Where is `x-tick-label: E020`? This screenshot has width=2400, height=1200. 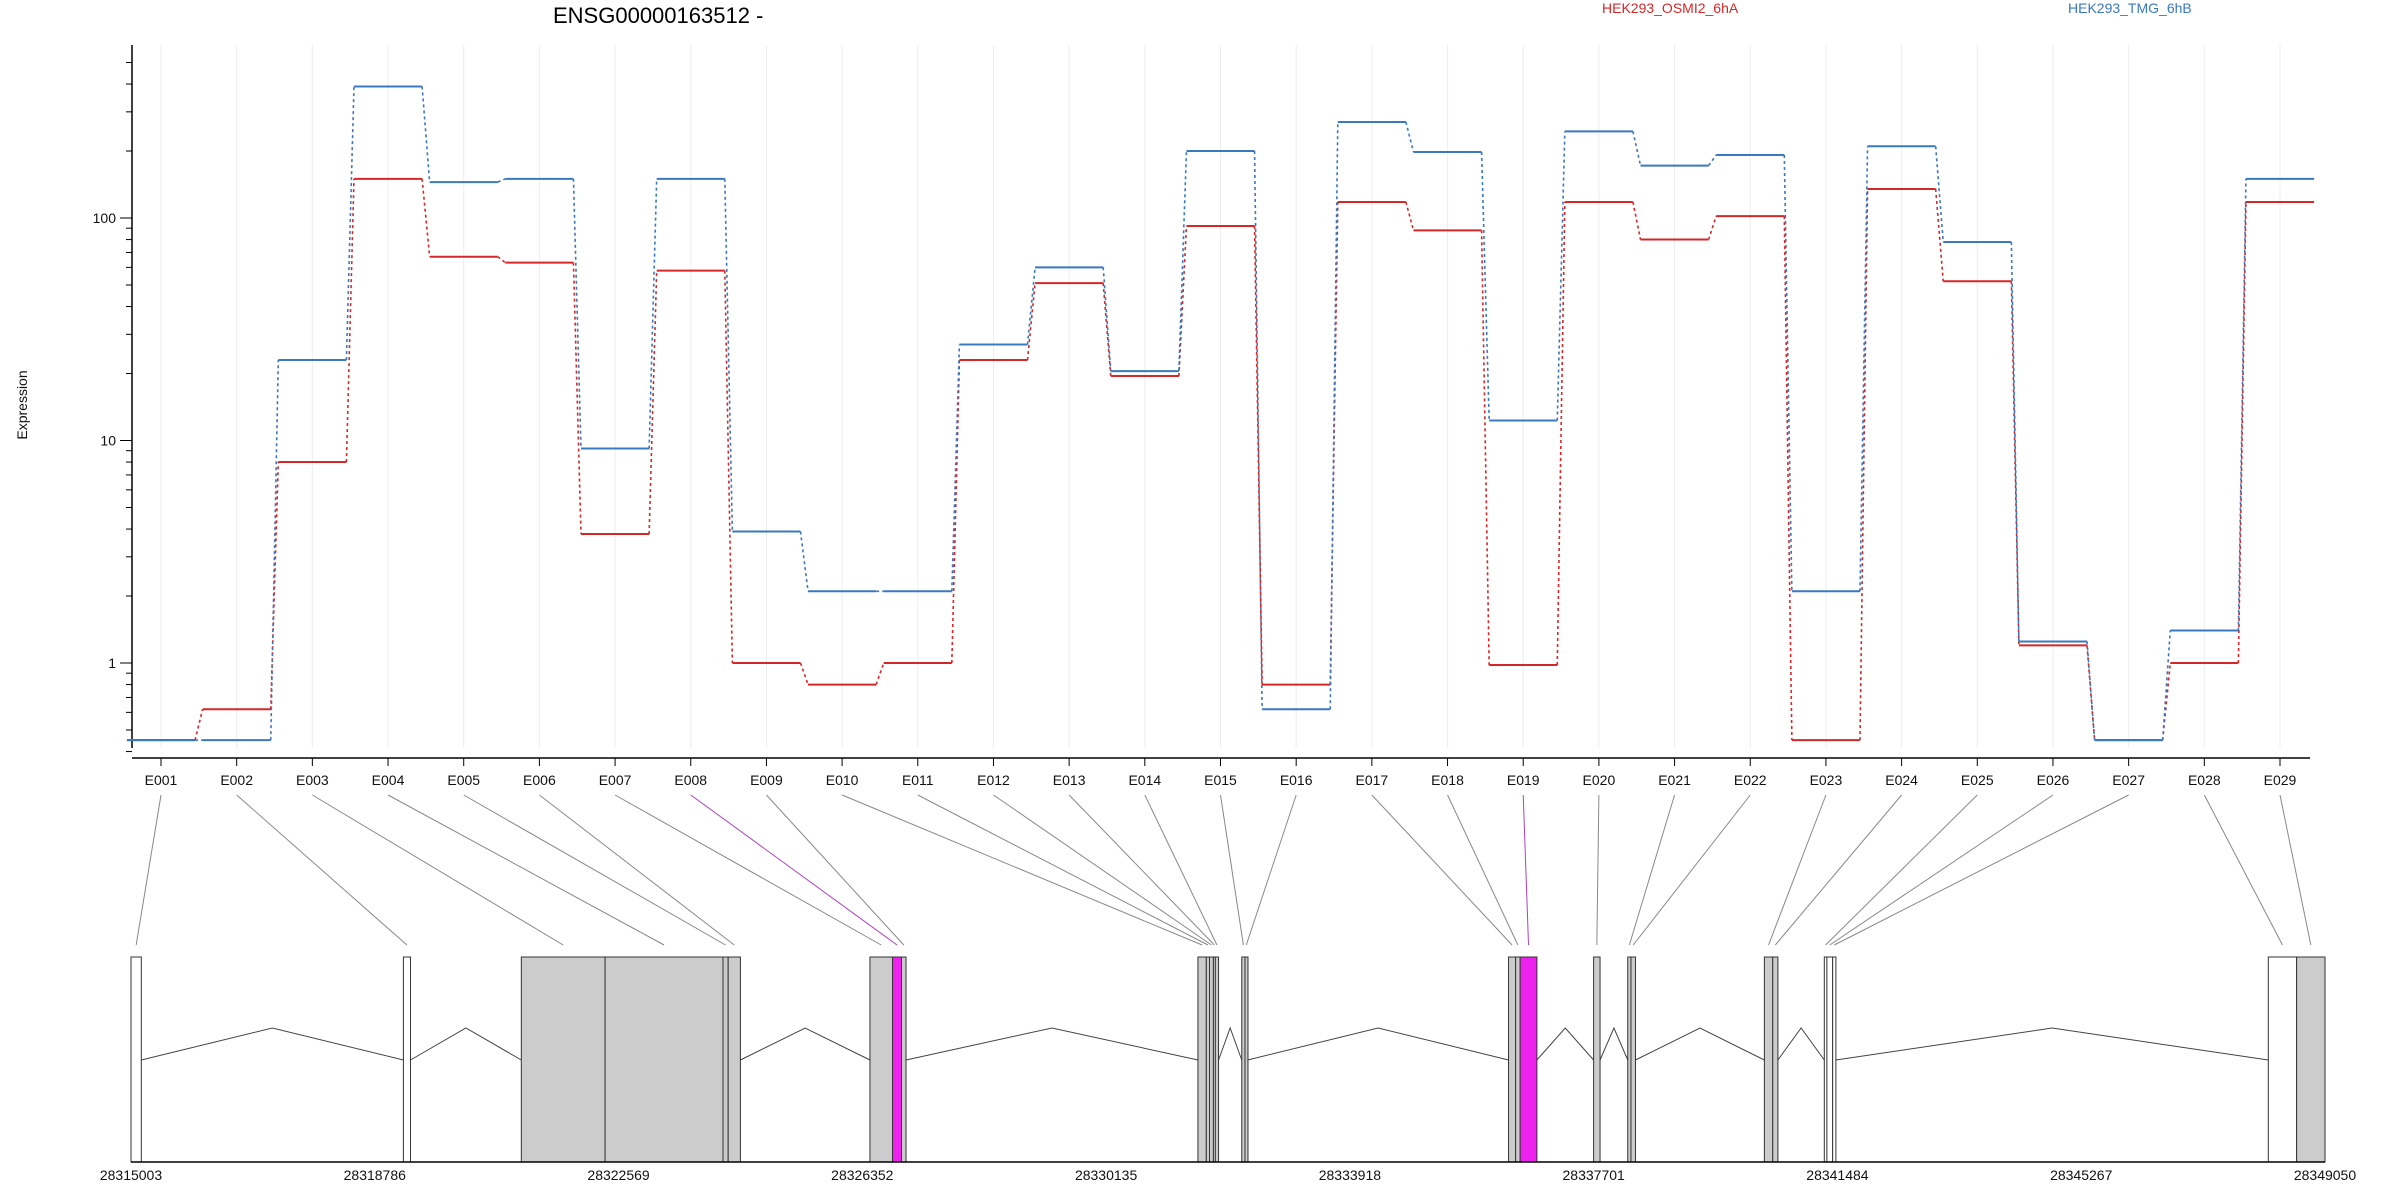
x-tick-label: E020 is located at coordinates (1599, 780).